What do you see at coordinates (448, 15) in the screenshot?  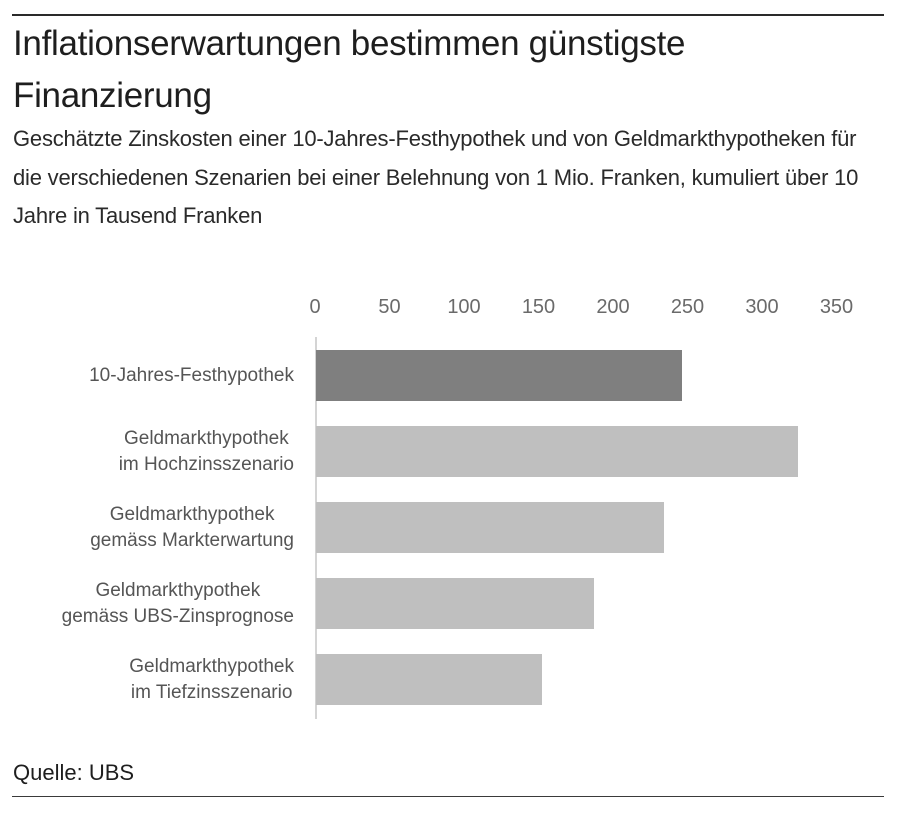 I see `top-rule` at bounding box center [448, 15].